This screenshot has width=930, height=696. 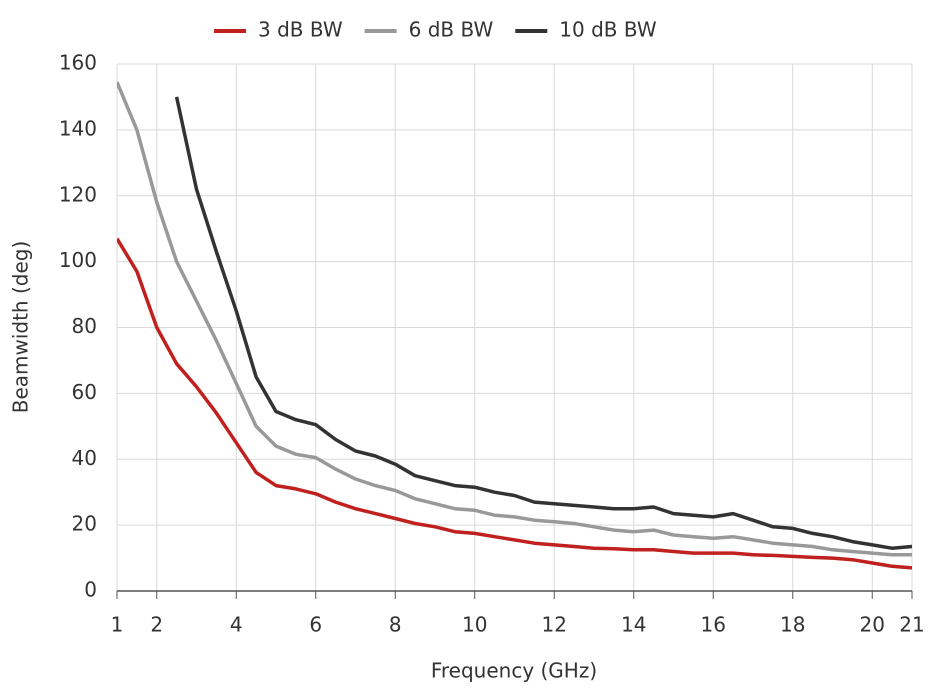 I want to click on y-tick-label: 80, so click(x=84, y=326).